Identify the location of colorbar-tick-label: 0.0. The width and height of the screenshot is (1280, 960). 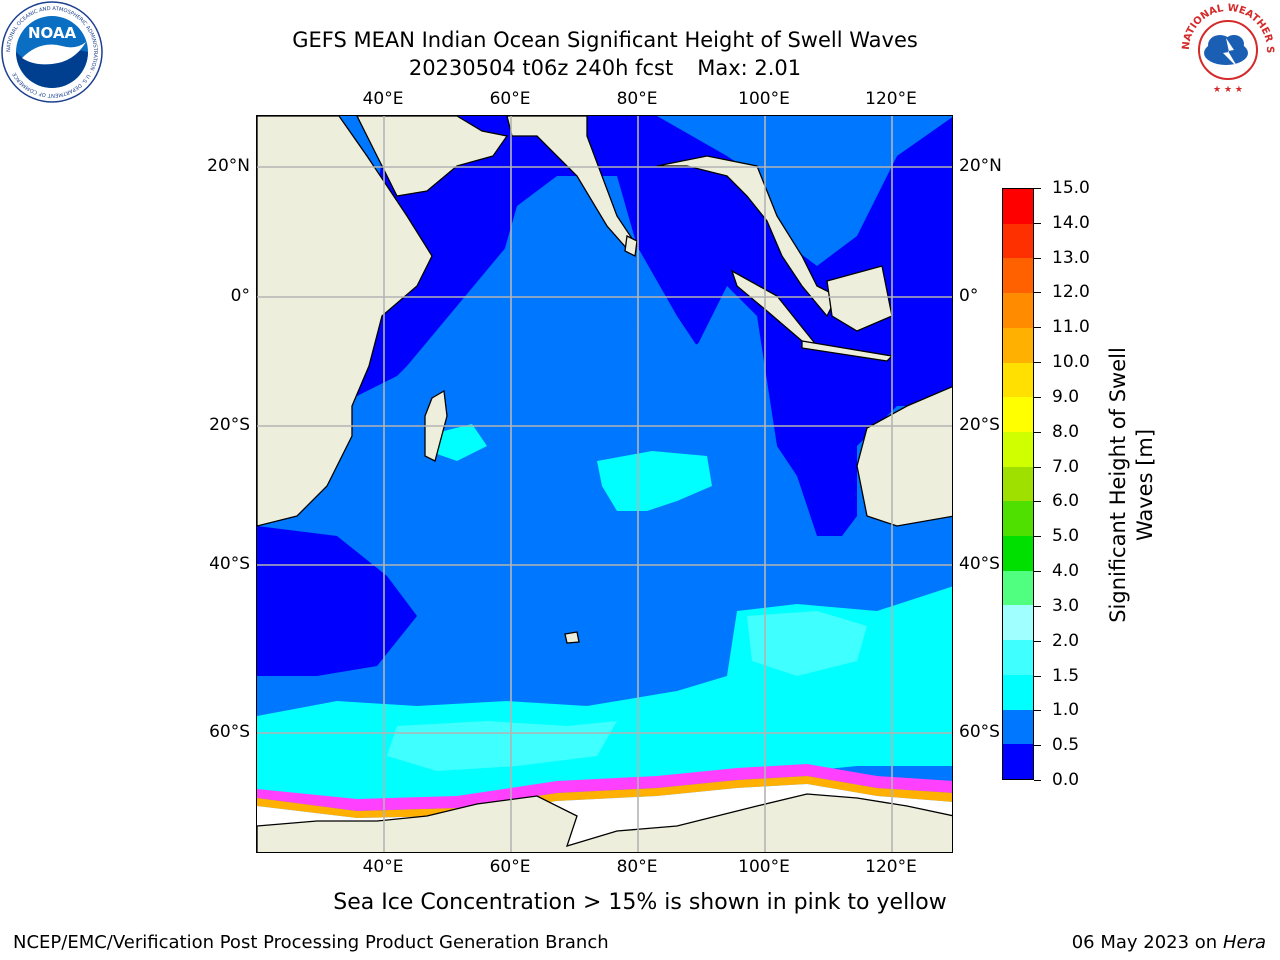
(1066, 780).